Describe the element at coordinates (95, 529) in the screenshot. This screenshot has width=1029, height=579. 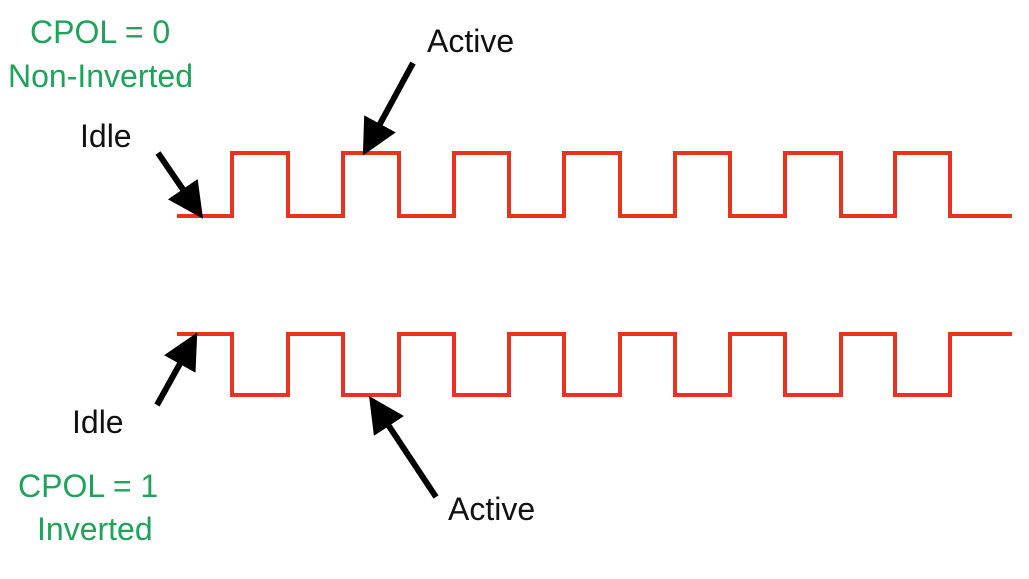
I see `cpol1-subtitle: Inverted` at that location.